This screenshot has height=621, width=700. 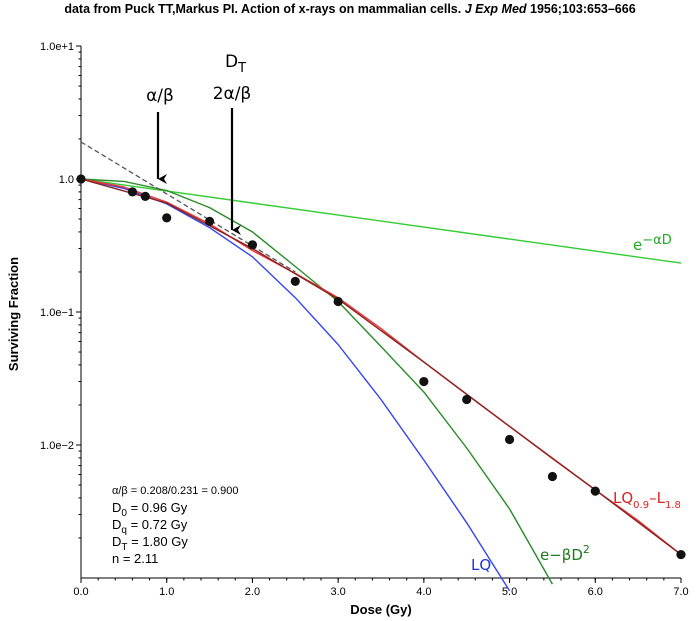 I want to click on param-d0: D0 = 0.96 Gy, so click(x=150, y=509).